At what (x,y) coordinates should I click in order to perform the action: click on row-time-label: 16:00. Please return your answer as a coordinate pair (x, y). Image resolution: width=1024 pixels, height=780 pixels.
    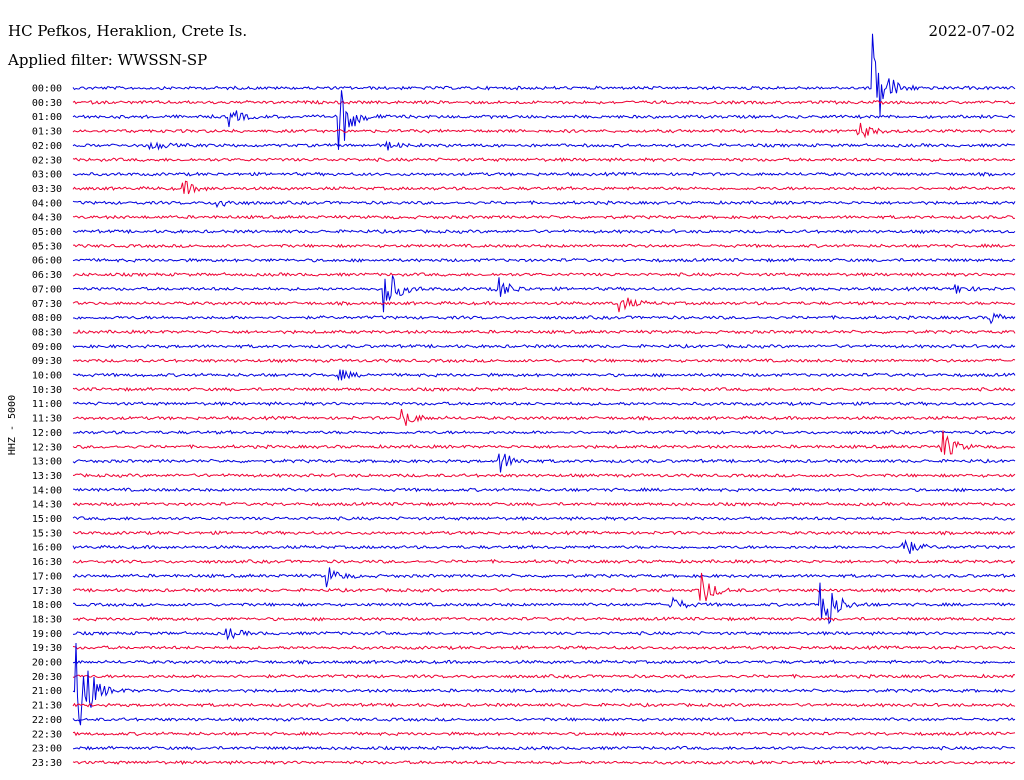
    Looking at the image, I should click on (47, 548).